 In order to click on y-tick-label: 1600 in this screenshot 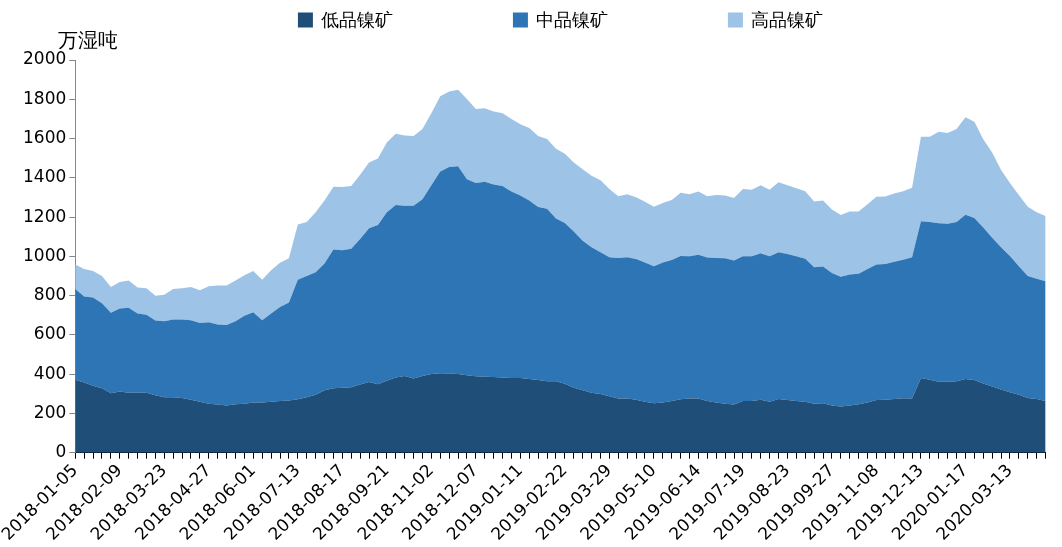, I will do `click(45, 136)`.